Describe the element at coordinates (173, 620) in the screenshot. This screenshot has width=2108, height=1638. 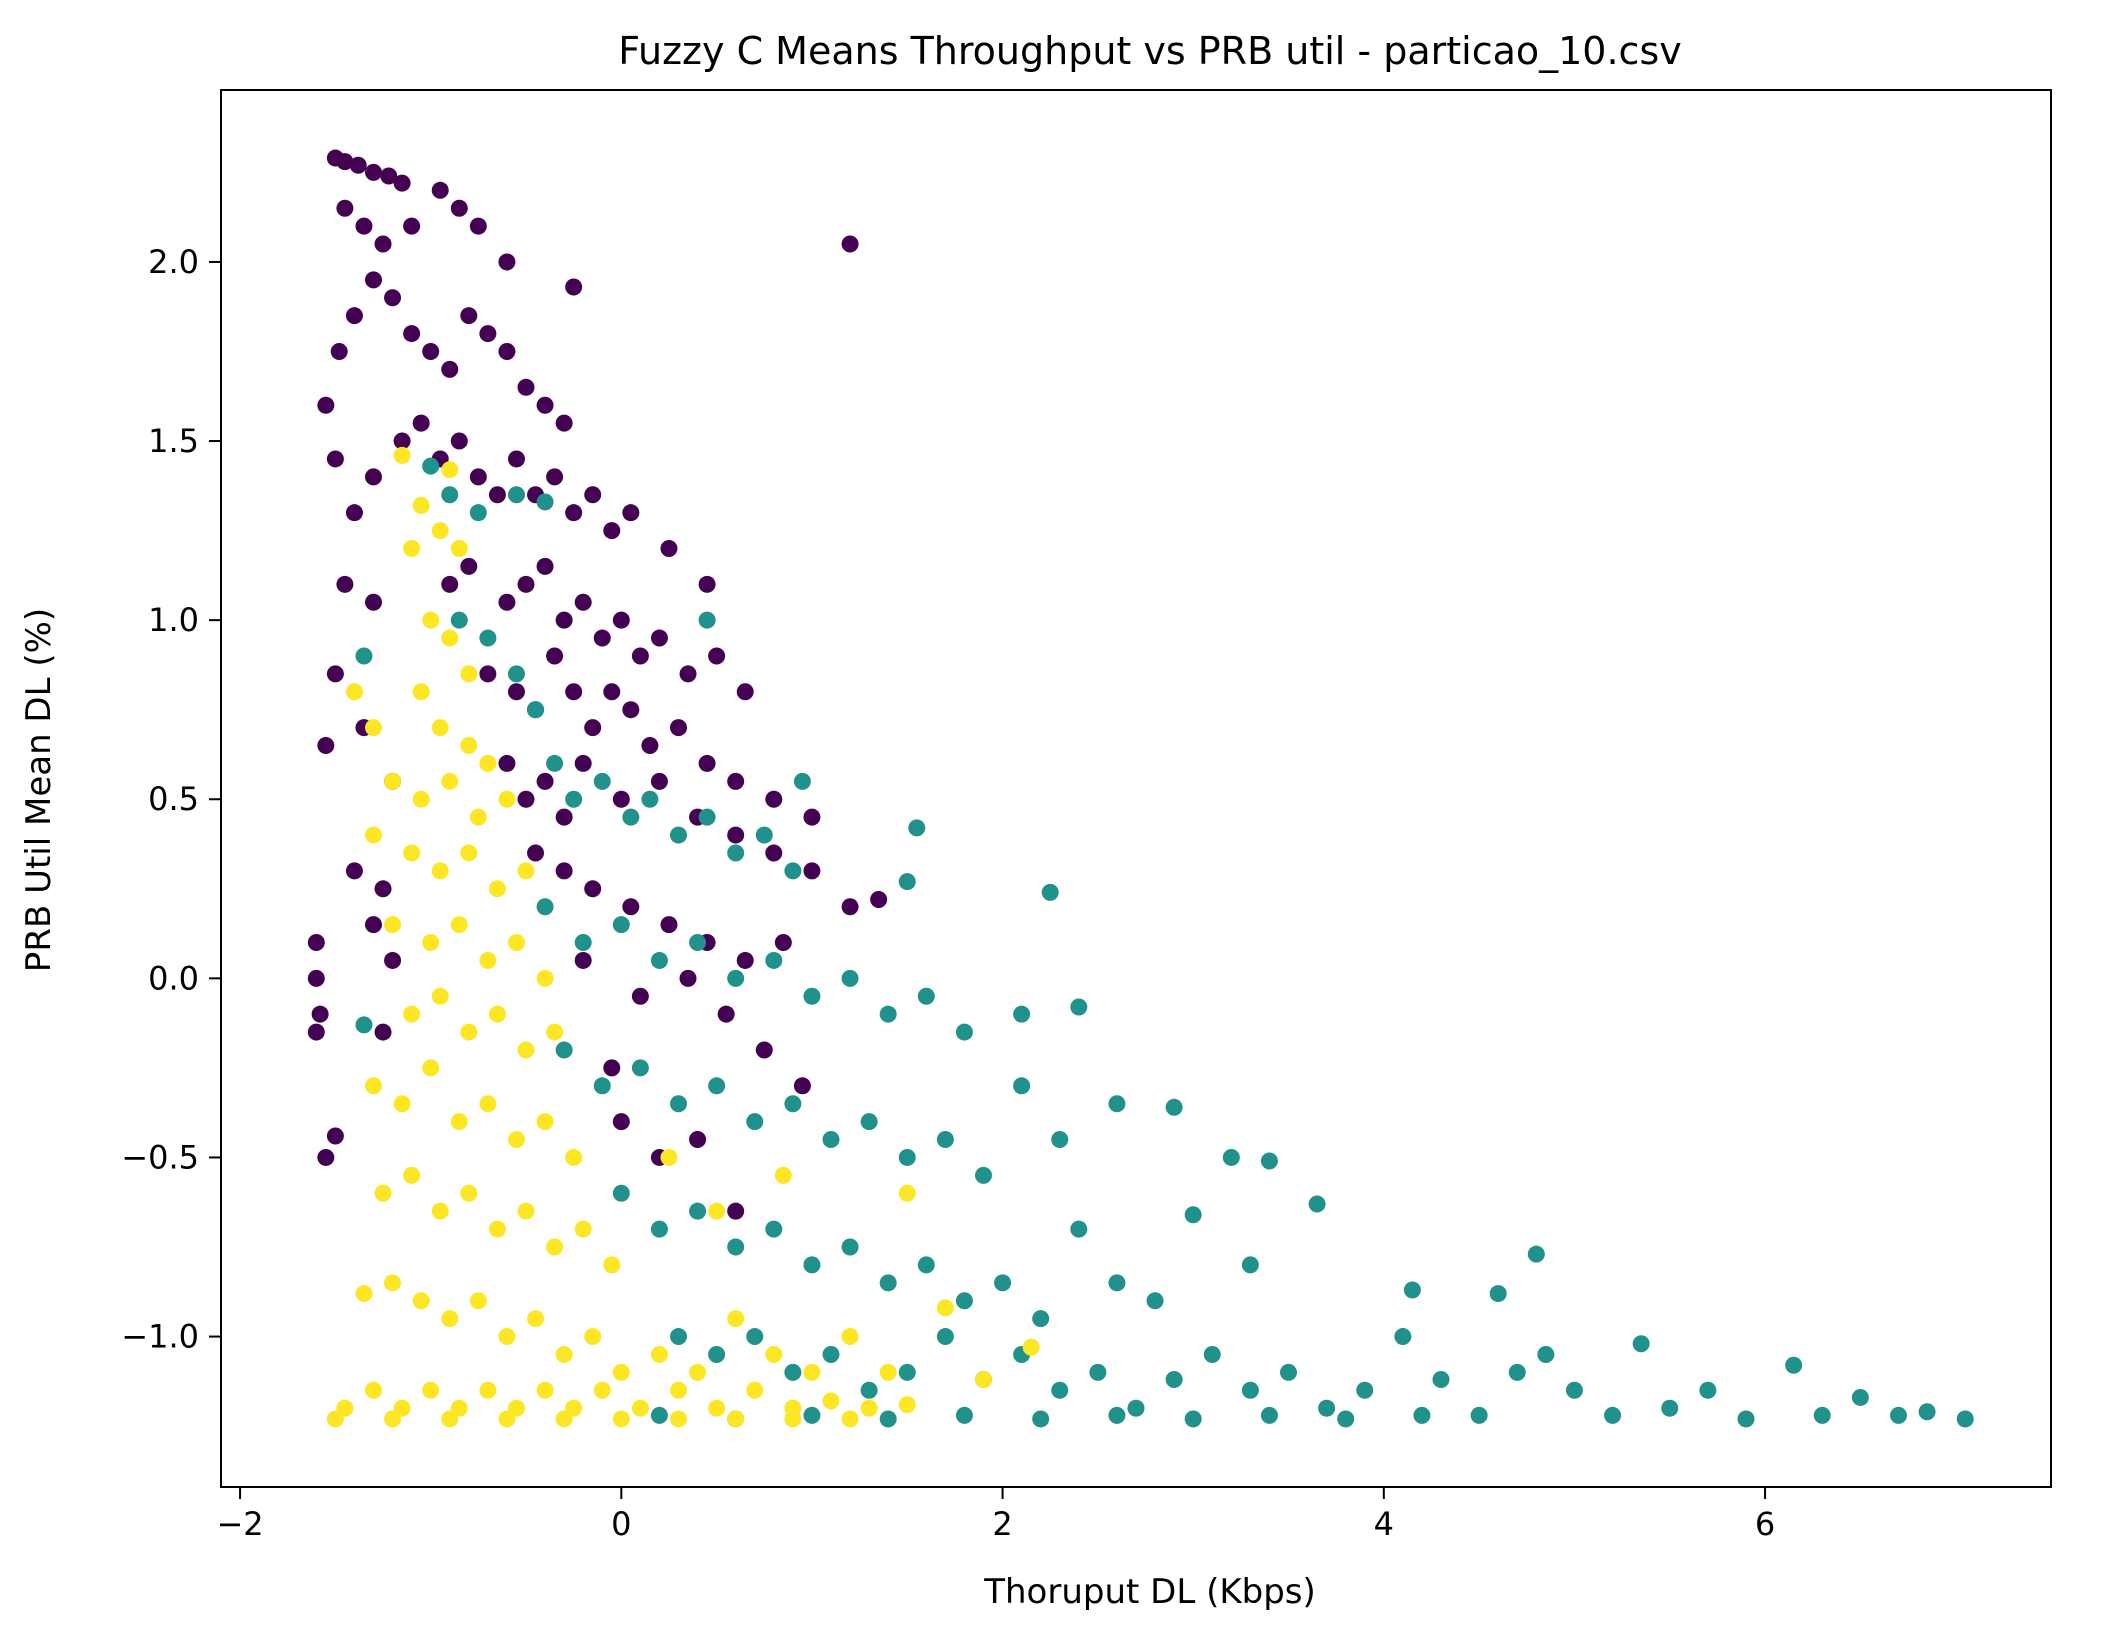
I see `y-tick-label: 1.0` at that location.